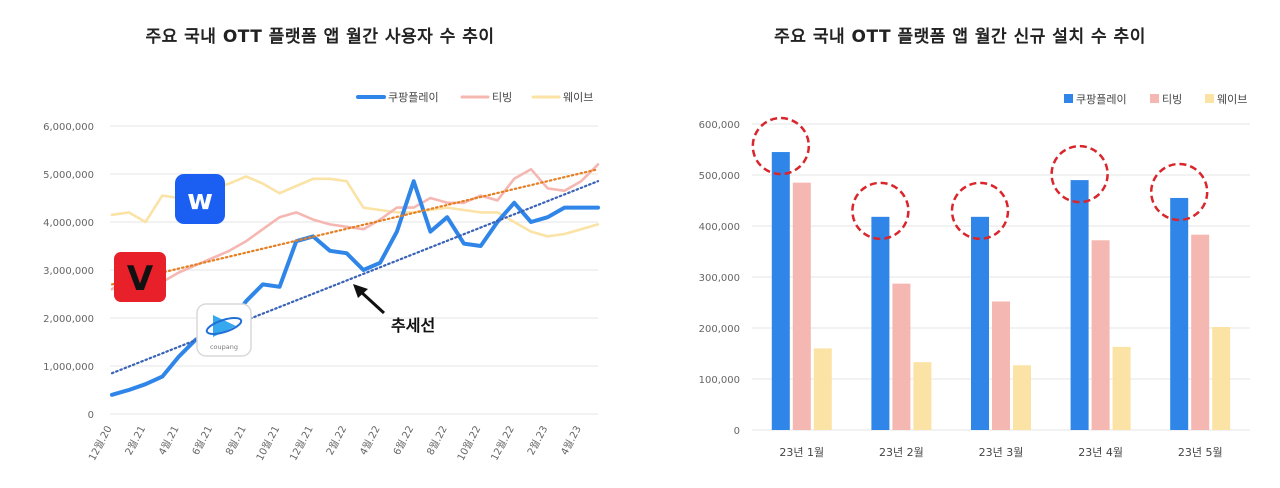 This screenshot has height=488, width=1280. What do you see at coordinates (224, 347) in the screenshot?
I see `coupang-logo-word: coupang` at bounding box center [224, 347].